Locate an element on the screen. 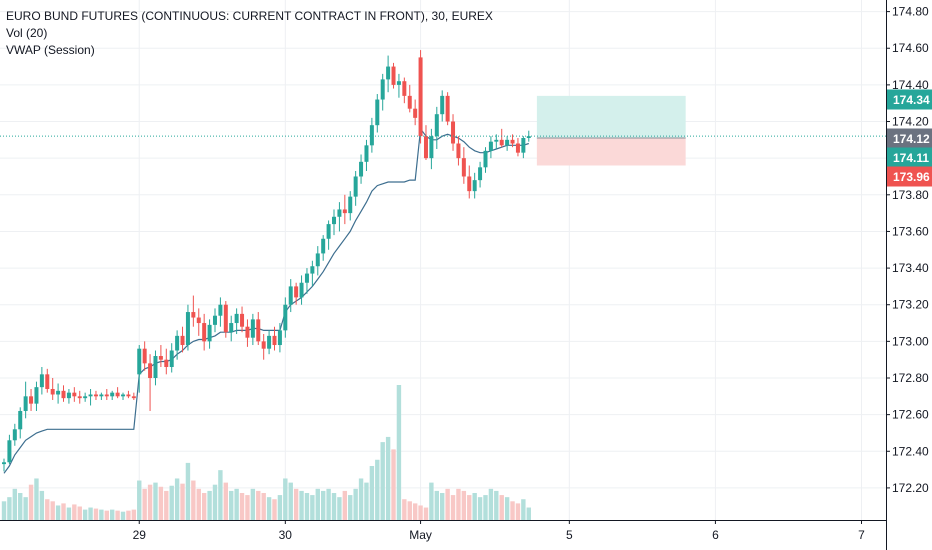  time-axis: 29 30 May 5 6 7 is located at coordinates (443, 535).